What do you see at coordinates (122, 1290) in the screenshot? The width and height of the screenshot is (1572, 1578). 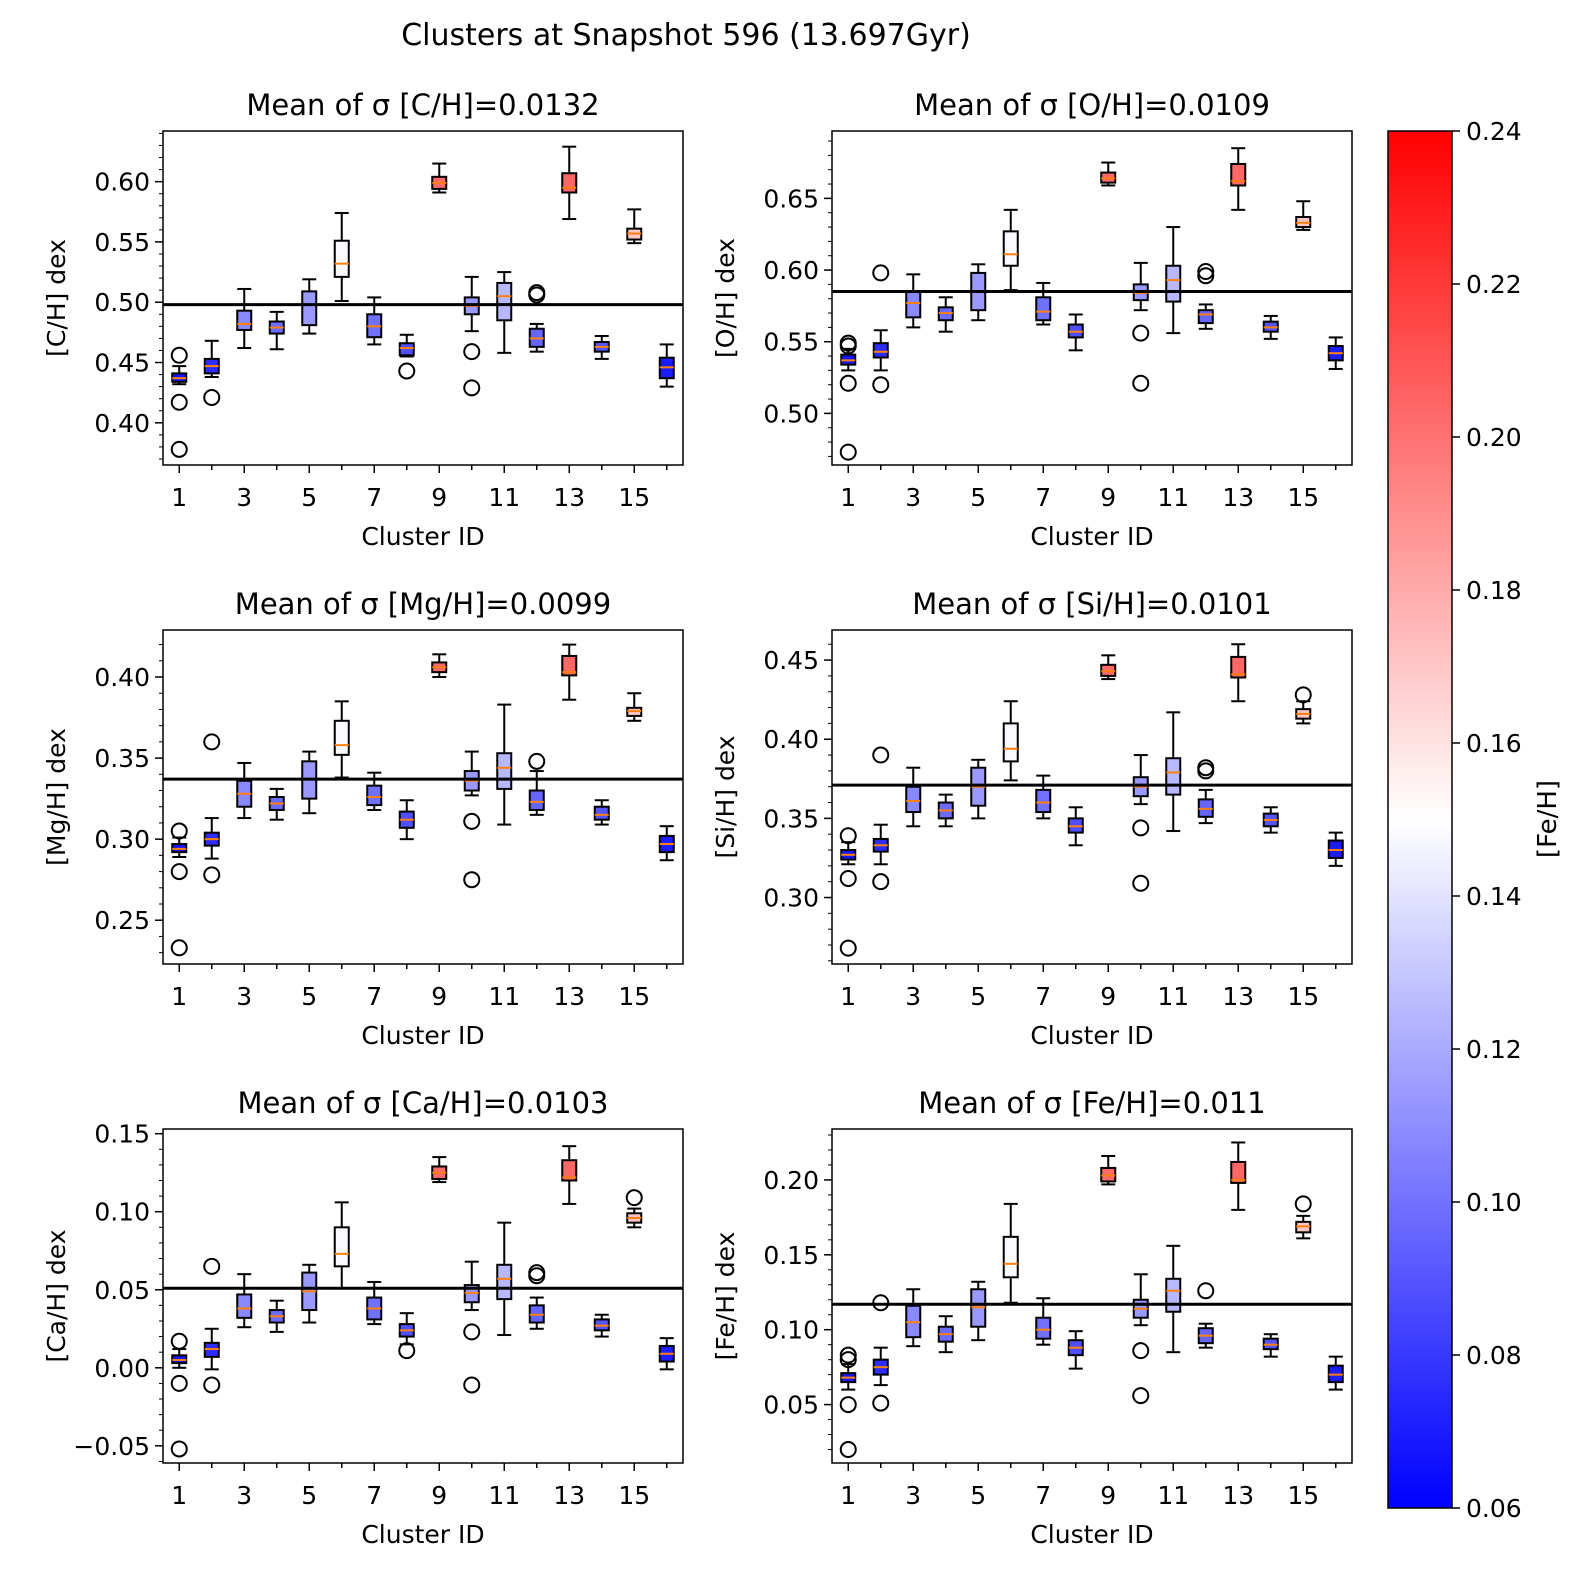 I see `y-tick-label: 0.05` at bounding box center [122, 1290].